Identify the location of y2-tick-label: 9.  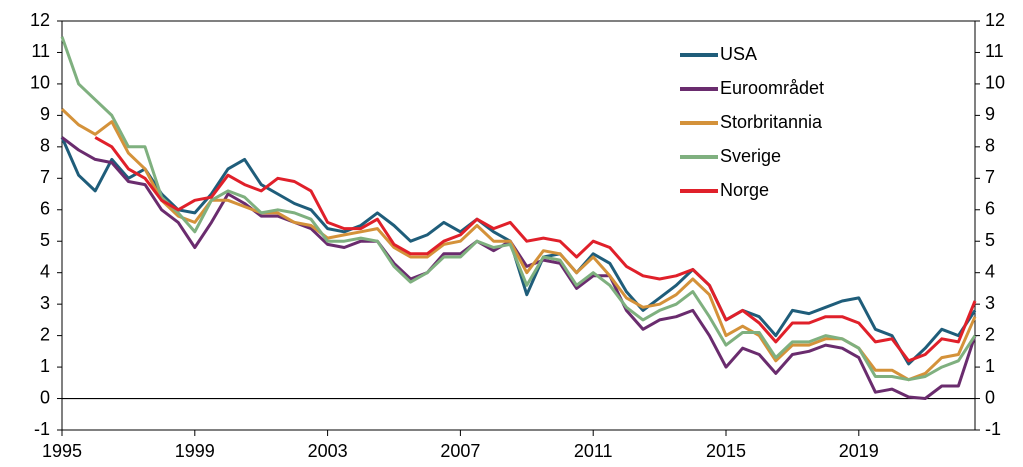
(990, 114).